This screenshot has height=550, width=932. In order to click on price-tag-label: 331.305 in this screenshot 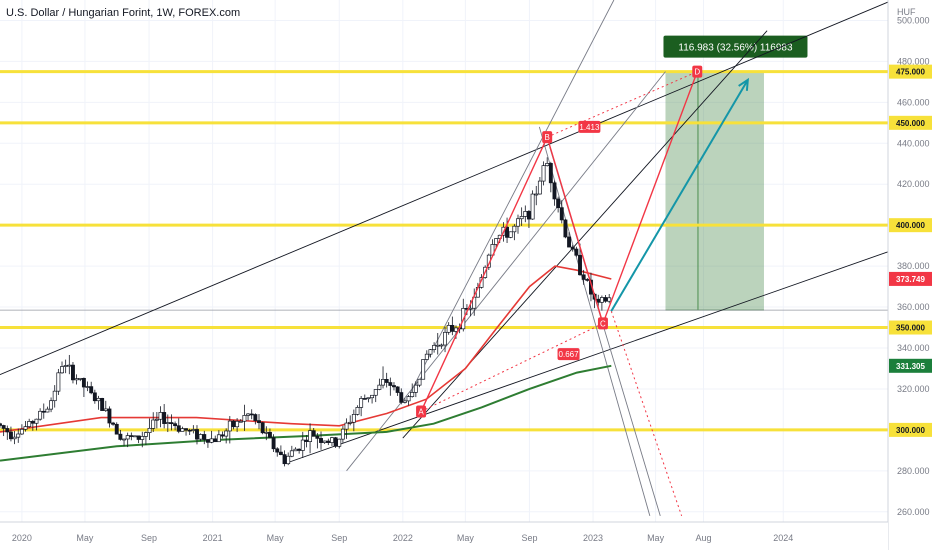, I will do `click(910, 366)`.